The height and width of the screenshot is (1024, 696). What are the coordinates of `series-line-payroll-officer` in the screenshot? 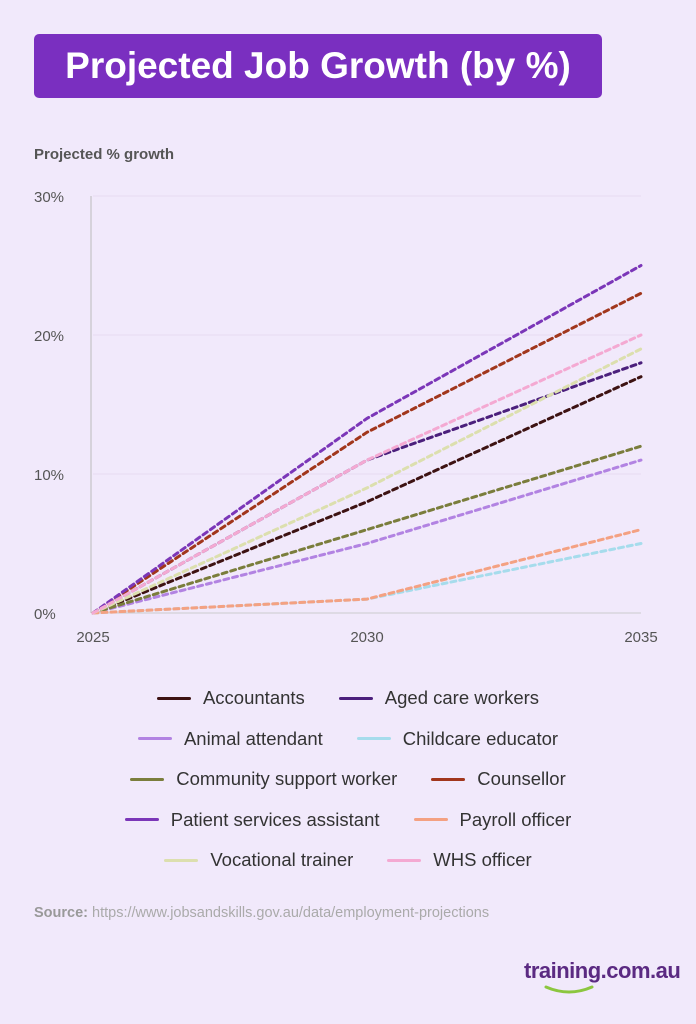 It's located at (367, 571).